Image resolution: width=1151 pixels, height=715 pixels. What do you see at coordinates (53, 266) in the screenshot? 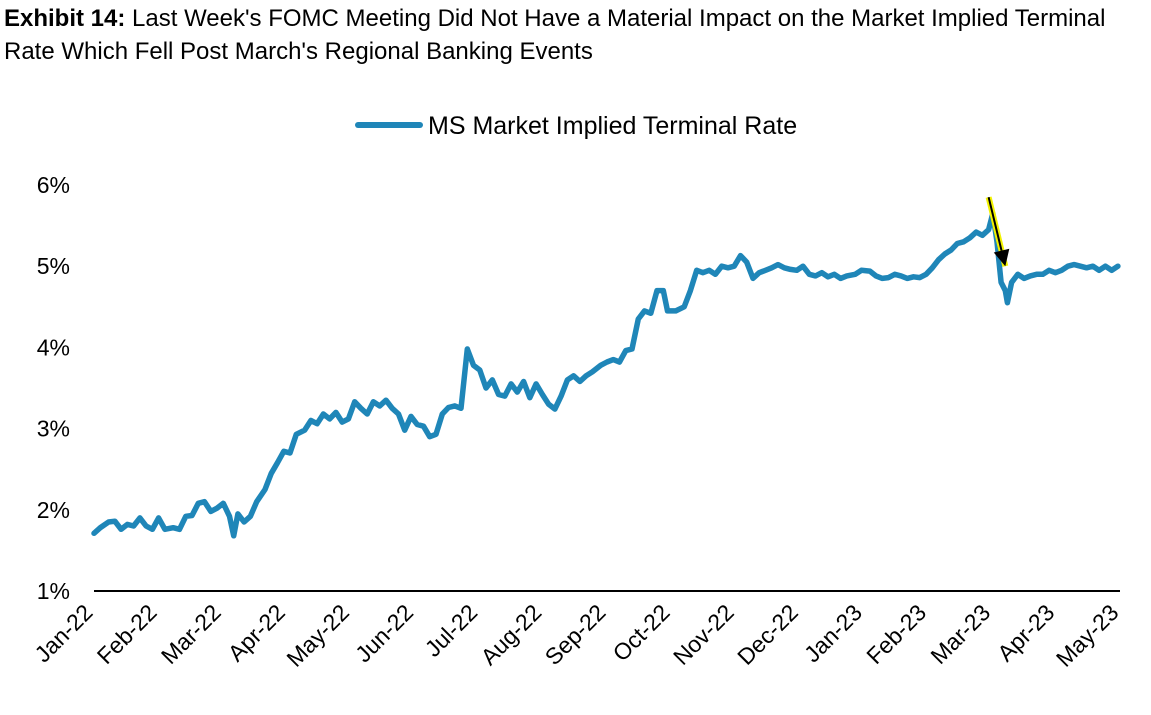
I see `y-tick-label: 5%` at bounding box center [53, 266].